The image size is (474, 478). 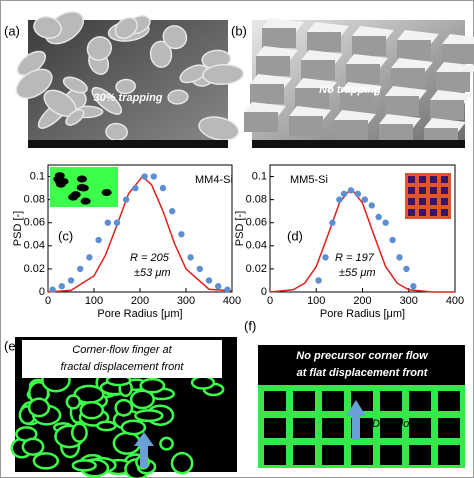 What do you see at coordinates (37, 176) in the screenshot?
I see `y-tick-label: 0.1` at bounding box center [37, 176].